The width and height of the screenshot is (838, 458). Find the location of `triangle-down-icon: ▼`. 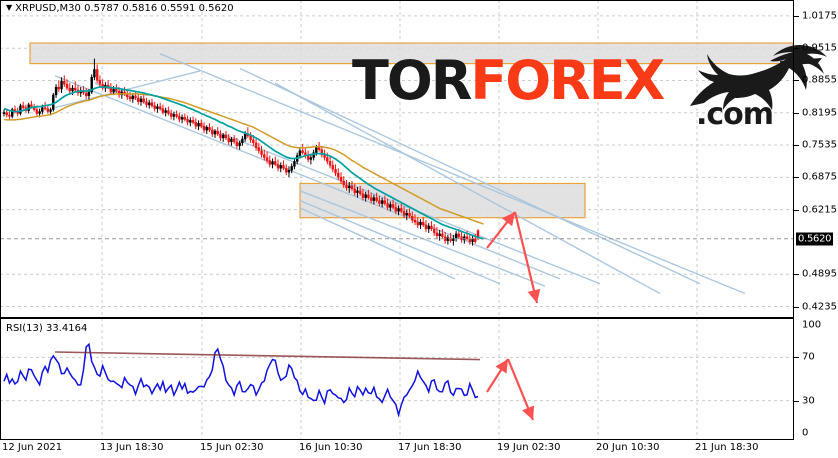

triangle-down-icon: ▼ is located at coordinates (9, 7).